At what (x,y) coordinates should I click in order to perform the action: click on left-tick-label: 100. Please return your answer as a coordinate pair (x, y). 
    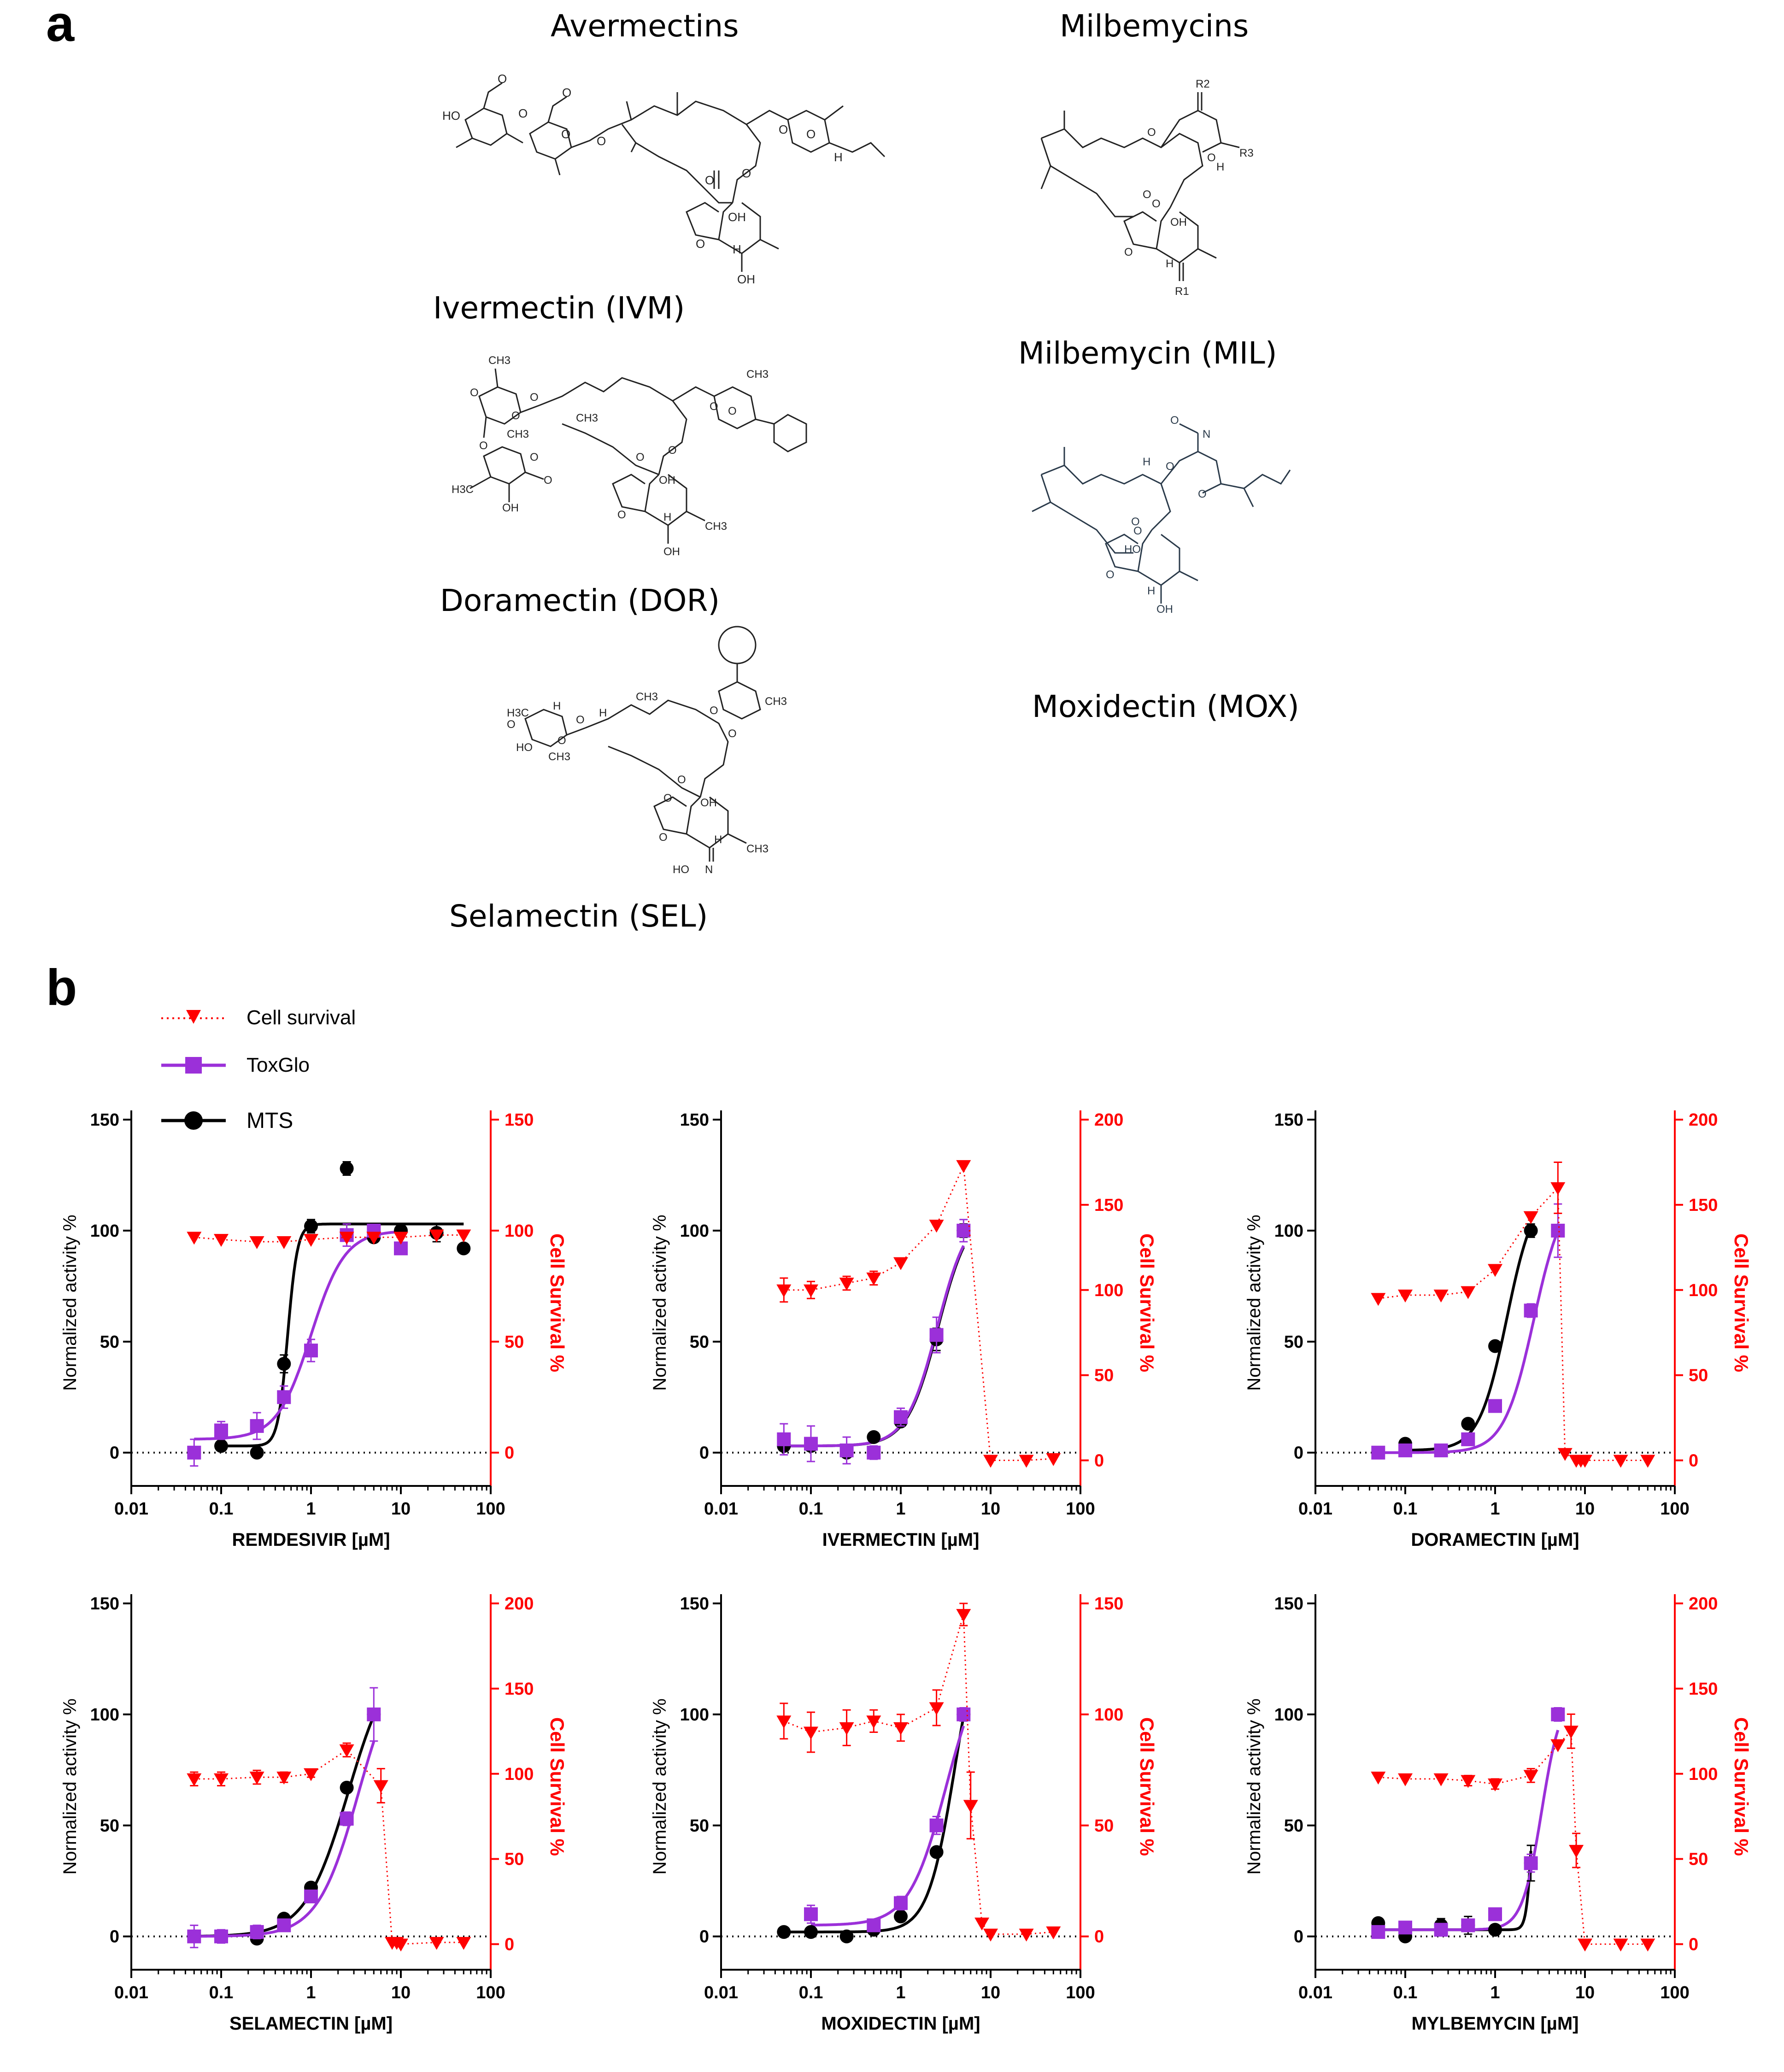
    Looking at the image, I should click on (105, 1715).